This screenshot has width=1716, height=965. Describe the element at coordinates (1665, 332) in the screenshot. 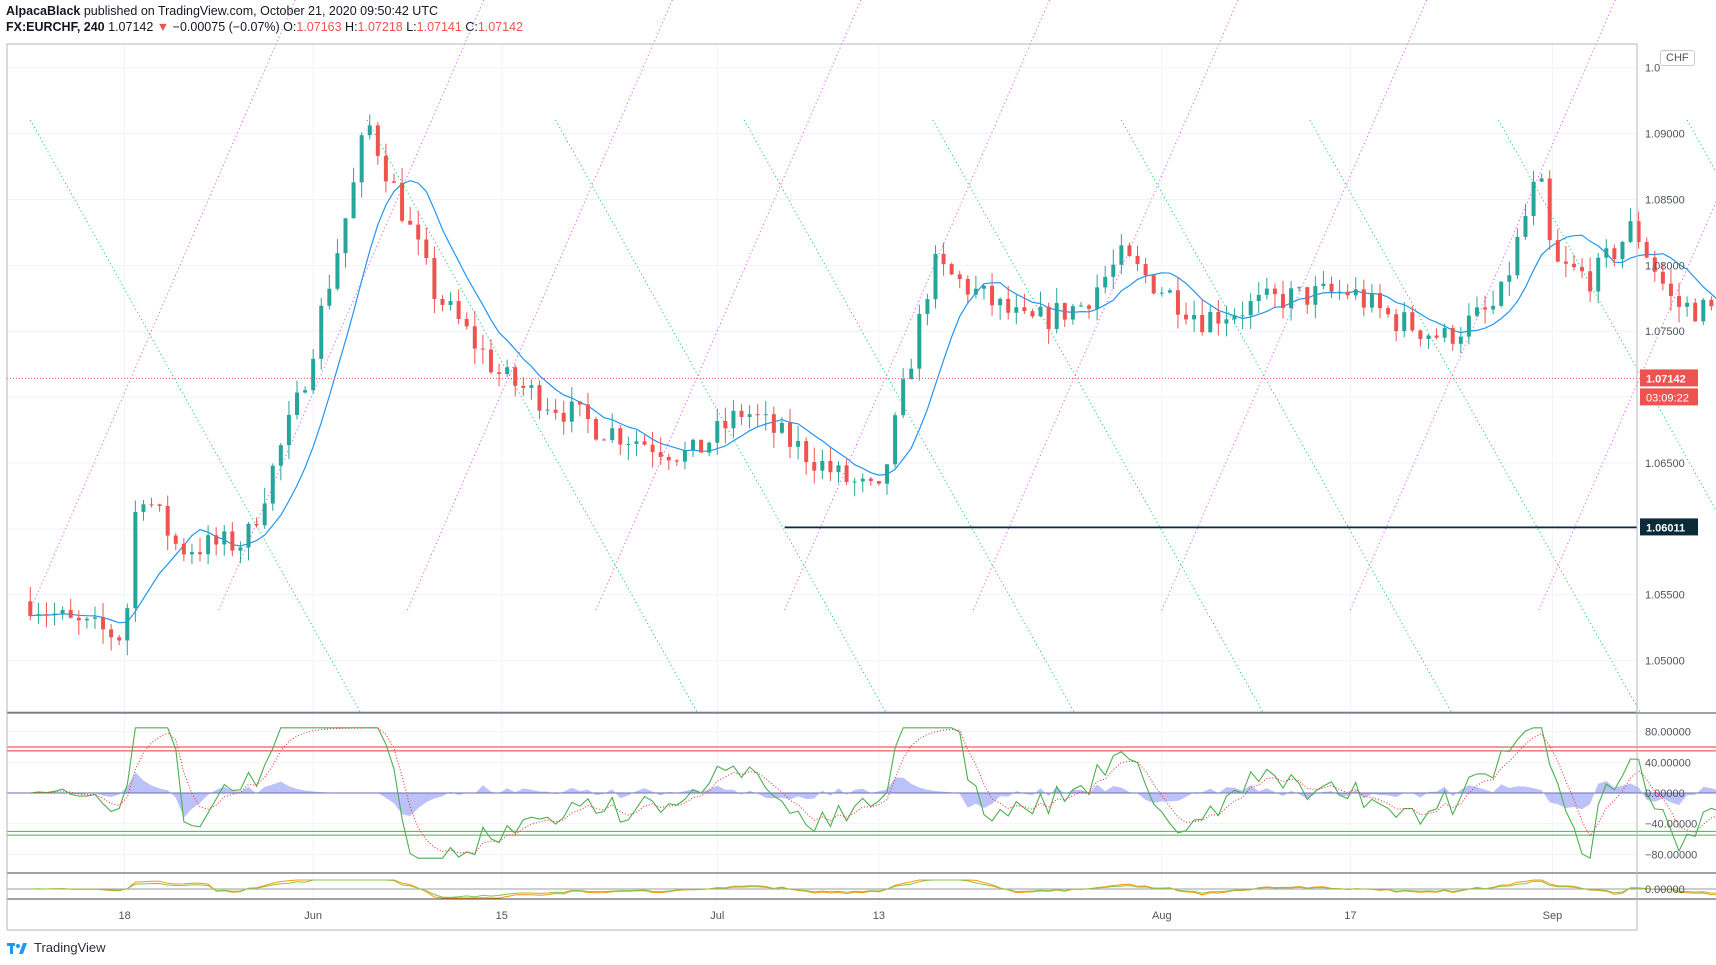

I see `price-tick-label: 1.07500` at that location.